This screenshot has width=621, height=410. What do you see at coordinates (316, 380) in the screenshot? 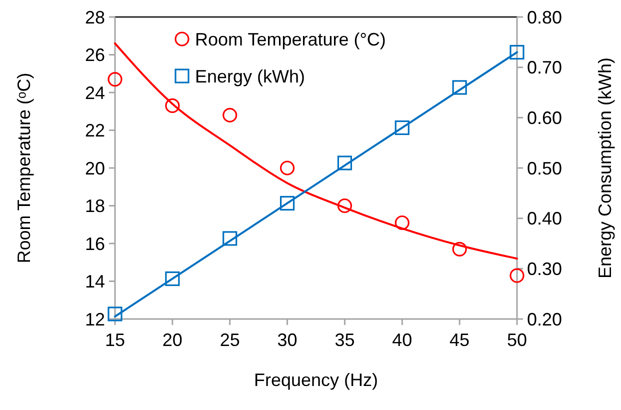
I see `x-axis-title: Frequency (Hz)` at bounding box center [316, 380].